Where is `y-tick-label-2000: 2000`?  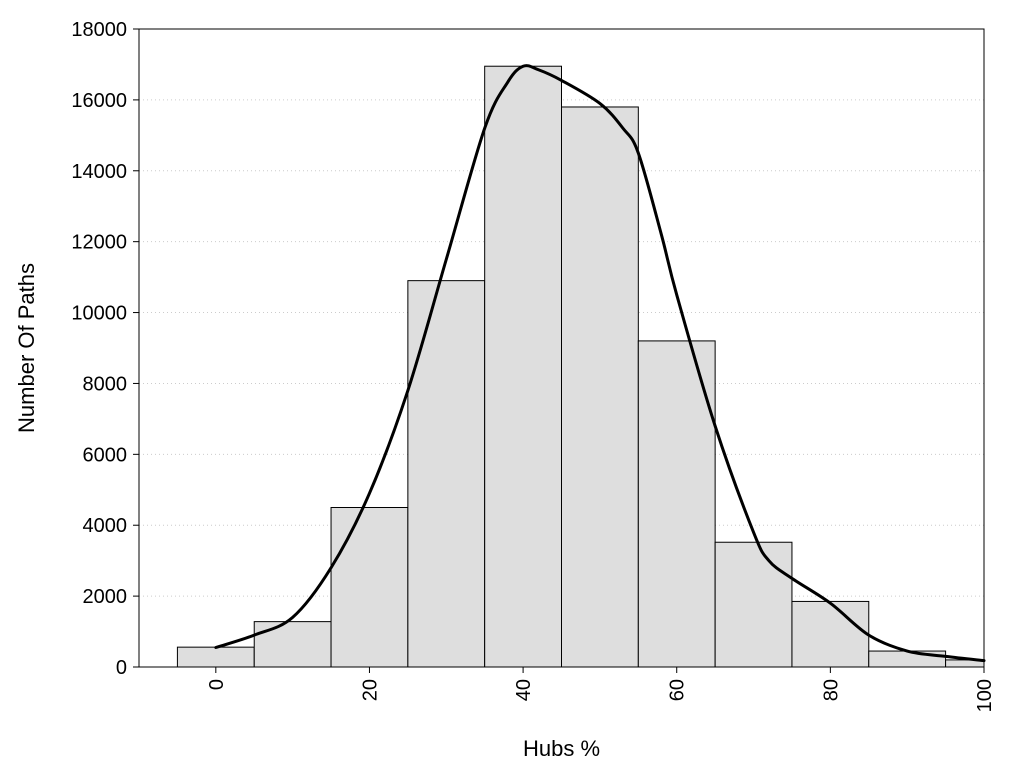 y-tick-label-2000: 2000 is located at coordinates (105, 597).